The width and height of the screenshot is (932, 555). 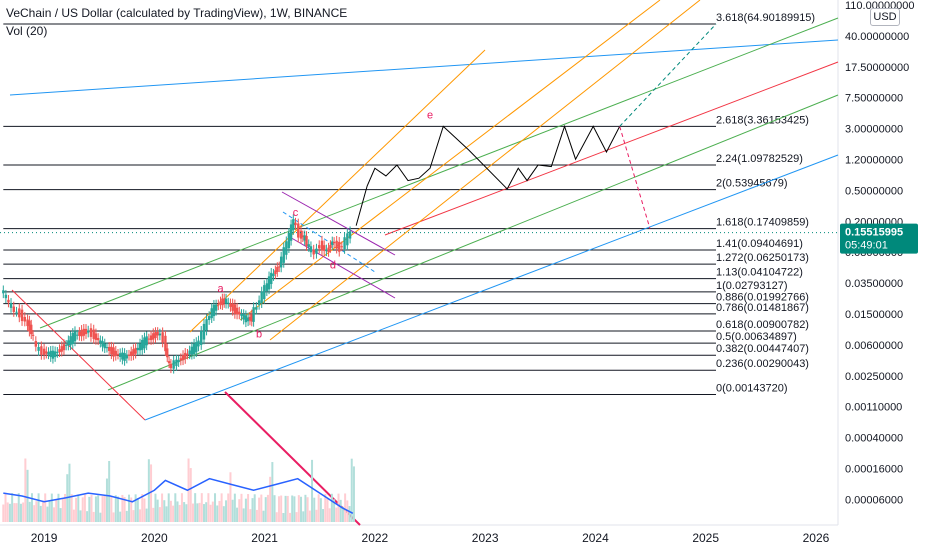 What do you see at coordinates (752, 286) in the screenshot?
I see `fib-level-label: 1(0.02793127)` at bounding box center [752, 286].